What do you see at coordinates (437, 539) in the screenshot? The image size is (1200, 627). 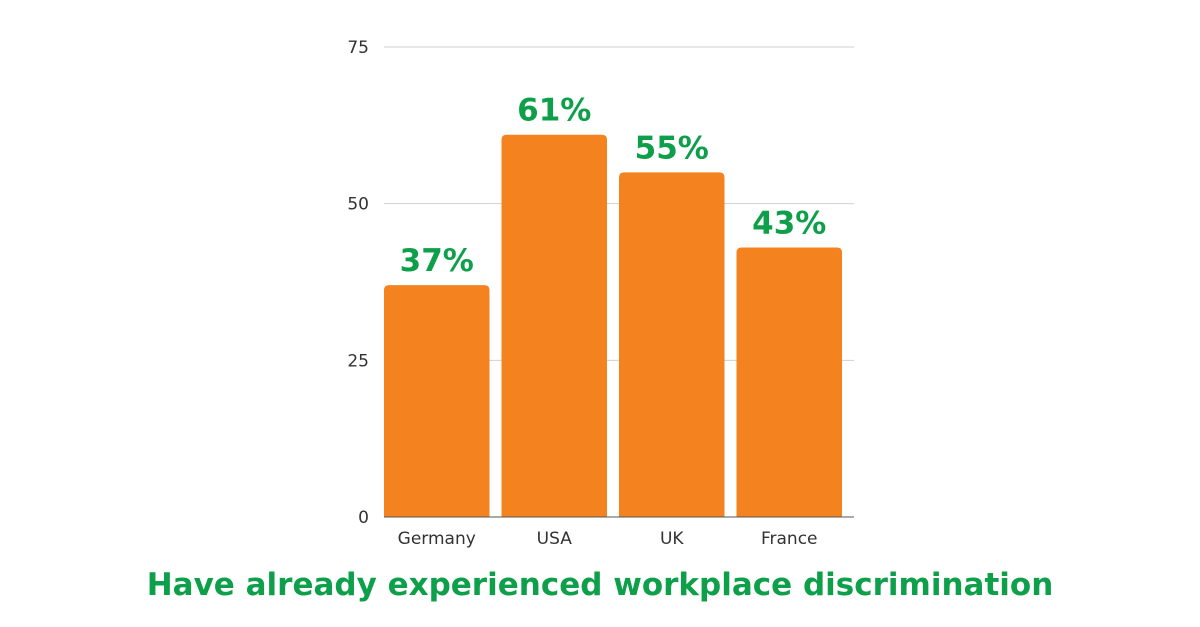 I see `category-label: Germany` at bounding box center [437, 539].